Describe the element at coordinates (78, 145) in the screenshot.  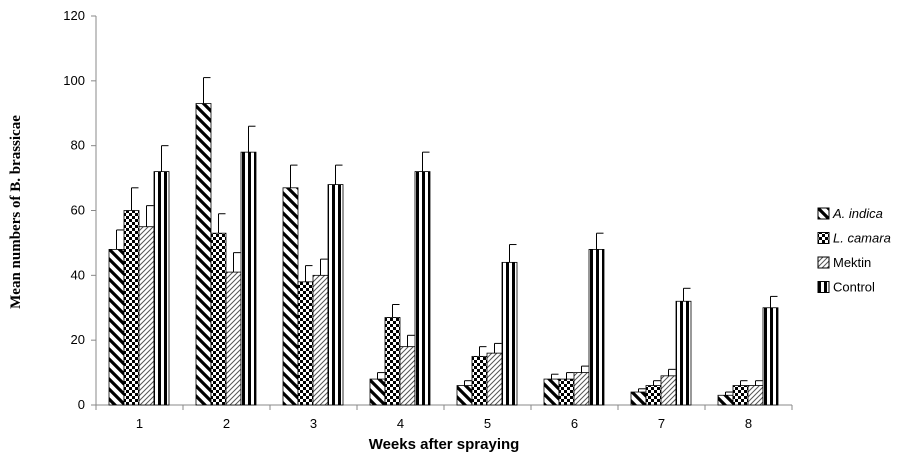
I see `y-tick-label: 80` at that location.